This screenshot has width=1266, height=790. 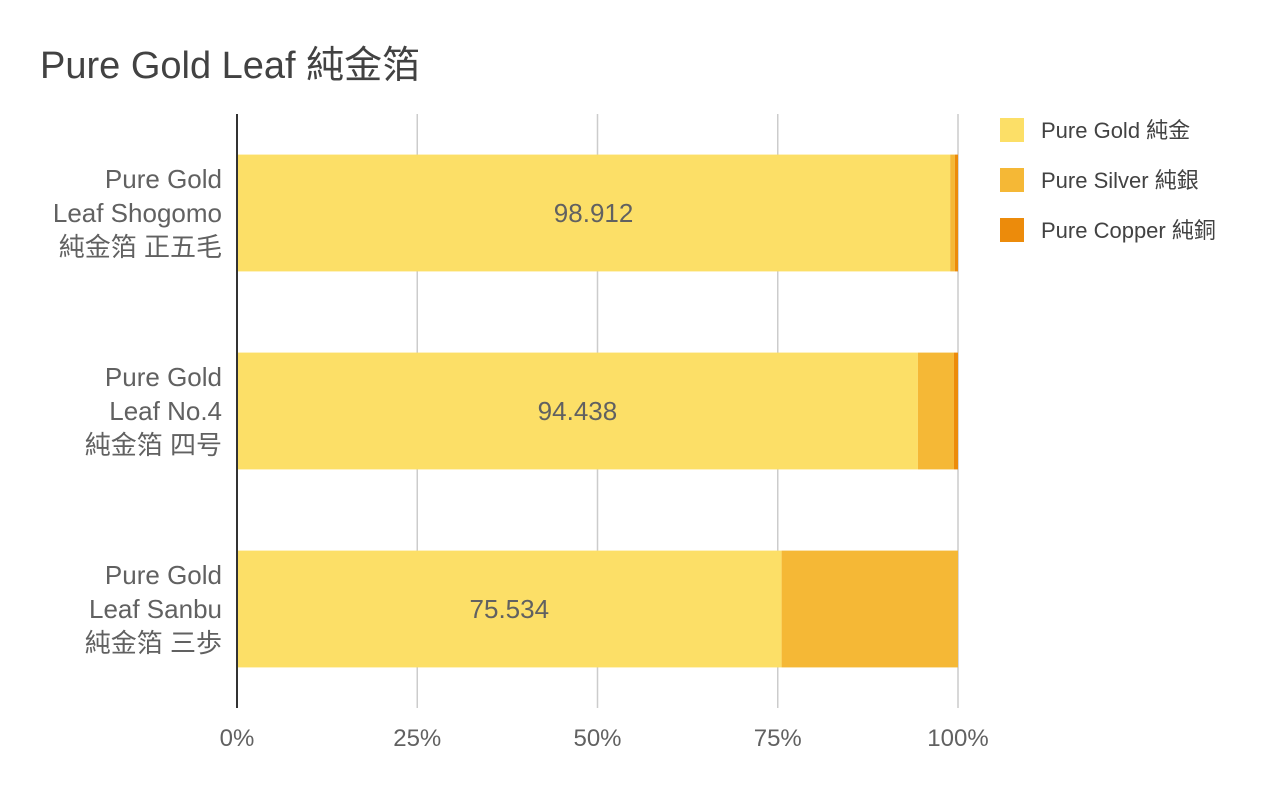 I want to click on legend: Pure Gold 純金 Pure Silver 純銀 Pure Copper 純銅, so click(x=1108, y=180).